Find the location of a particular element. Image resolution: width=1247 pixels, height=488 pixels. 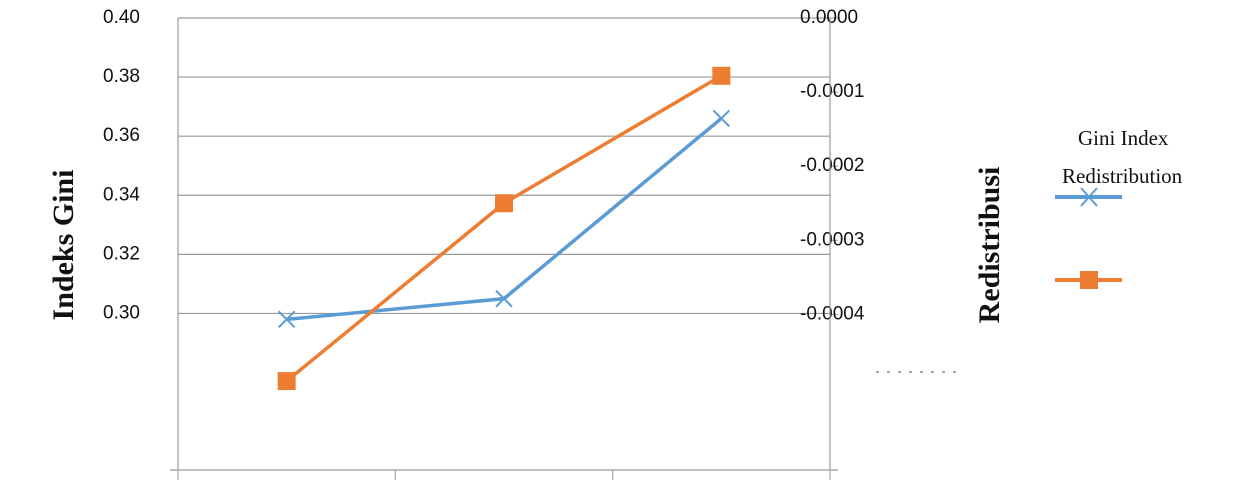

y-tick-label: 0.40 is located at coordinates (121, 17).